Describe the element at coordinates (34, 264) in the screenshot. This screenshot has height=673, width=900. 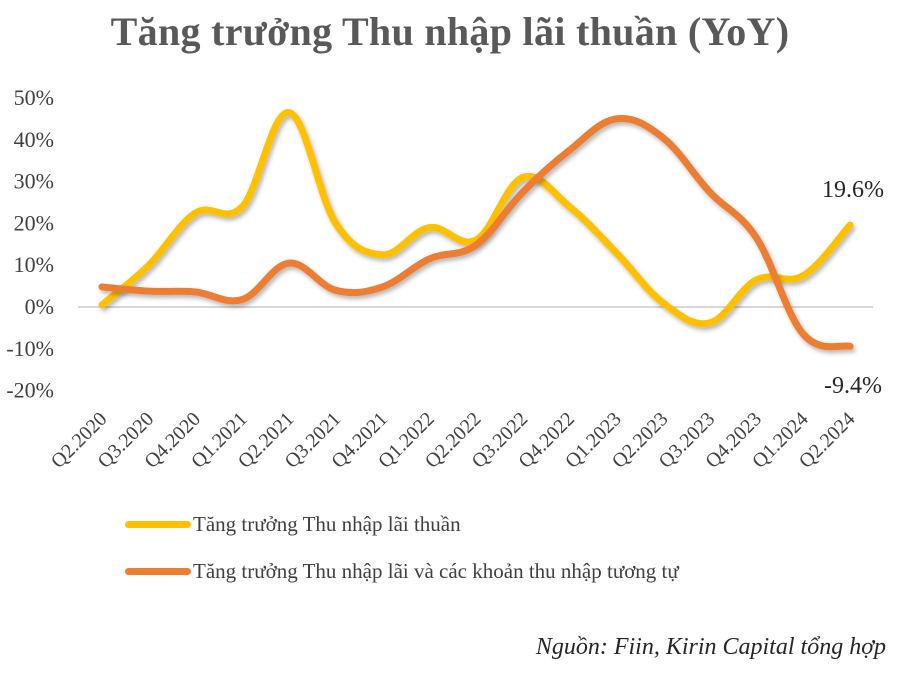
I see `y-tick-label: 10%` at that location.